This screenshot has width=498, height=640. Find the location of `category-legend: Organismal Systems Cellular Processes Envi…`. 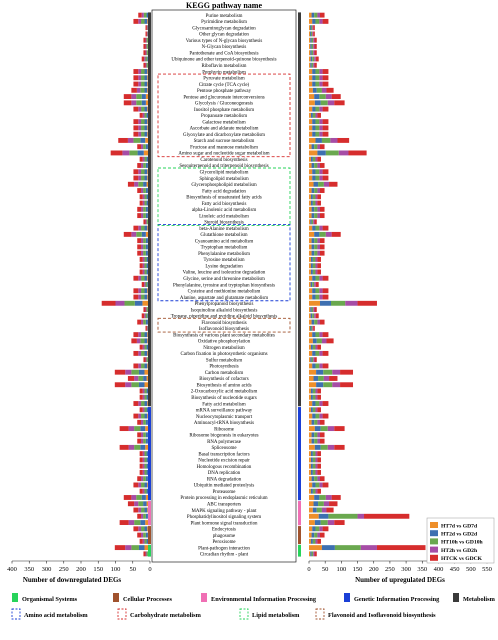

category-legend: Organismal Systems Cellular Processes Envi… is located at coordinates (254, 598).